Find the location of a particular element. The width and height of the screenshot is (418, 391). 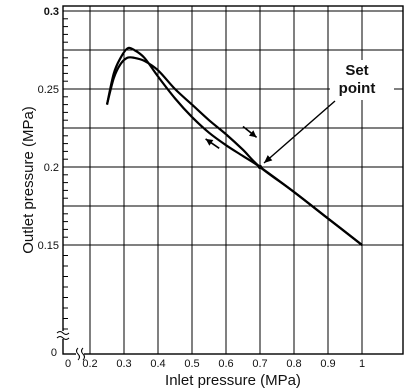

set-point-leader-head is located at coordinates (268, 159).